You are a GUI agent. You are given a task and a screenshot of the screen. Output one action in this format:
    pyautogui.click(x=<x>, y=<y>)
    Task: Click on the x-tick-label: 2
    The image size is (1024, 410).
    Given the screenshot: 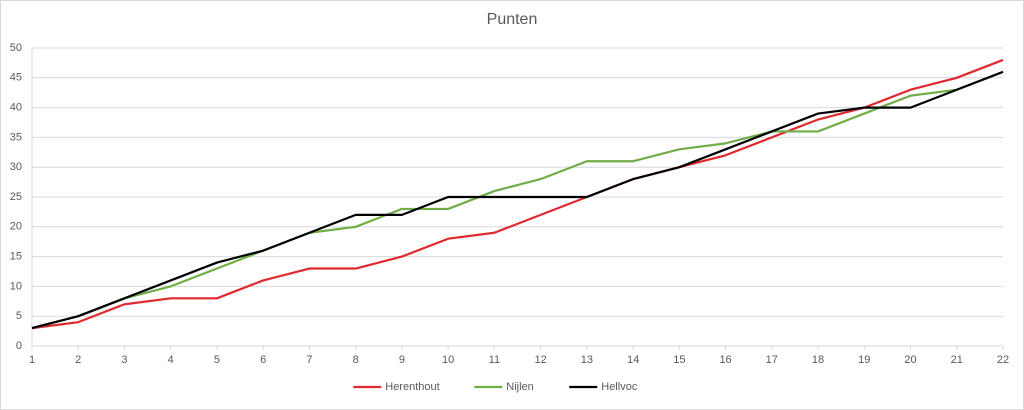 What is the action you would take?
    pyautogui.click(x=78, y=360)
    